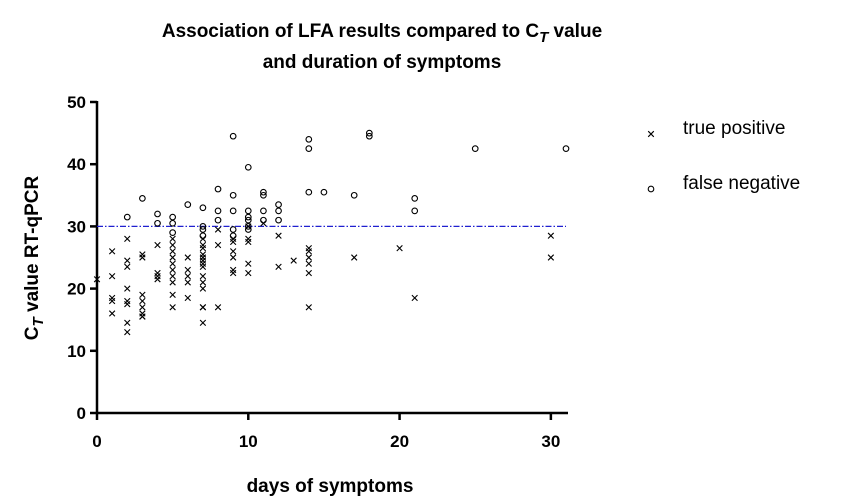 The width and height of the screenshot is (856, 502). I want to click on y-axis-label: CT value RT-qPCR, so click(34, 258).